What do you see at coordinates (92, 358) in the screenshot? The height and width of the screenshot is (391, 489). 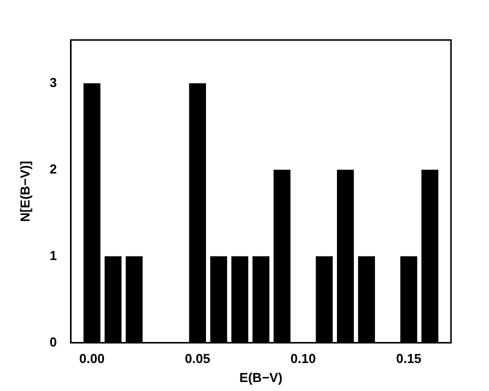 I see `x-tick-label: 0.00` at bounding box center [92, 358].